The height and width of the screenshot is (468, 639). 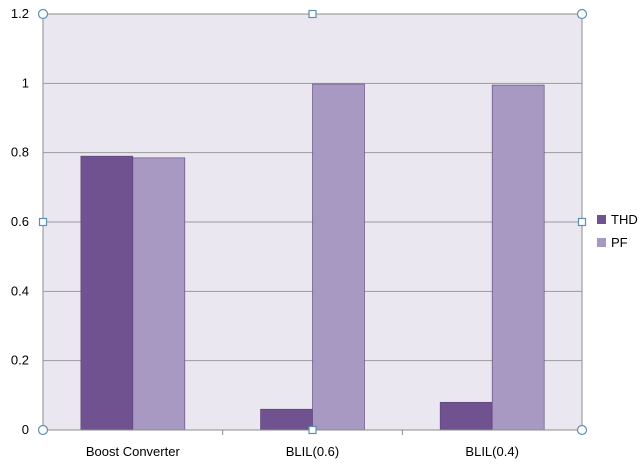 What do you see at coordinates (20, 360) in the screenshot?
I see `y-tick-label: 0.2` at bounding box center [20, 360].